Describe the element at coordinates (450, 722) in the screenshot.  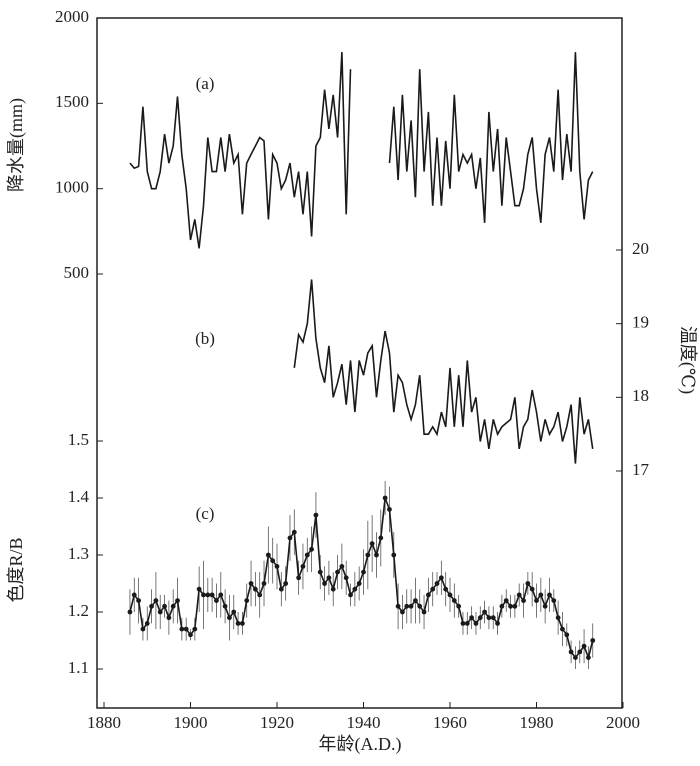
I see `x-tick-label: 1960` at that location.